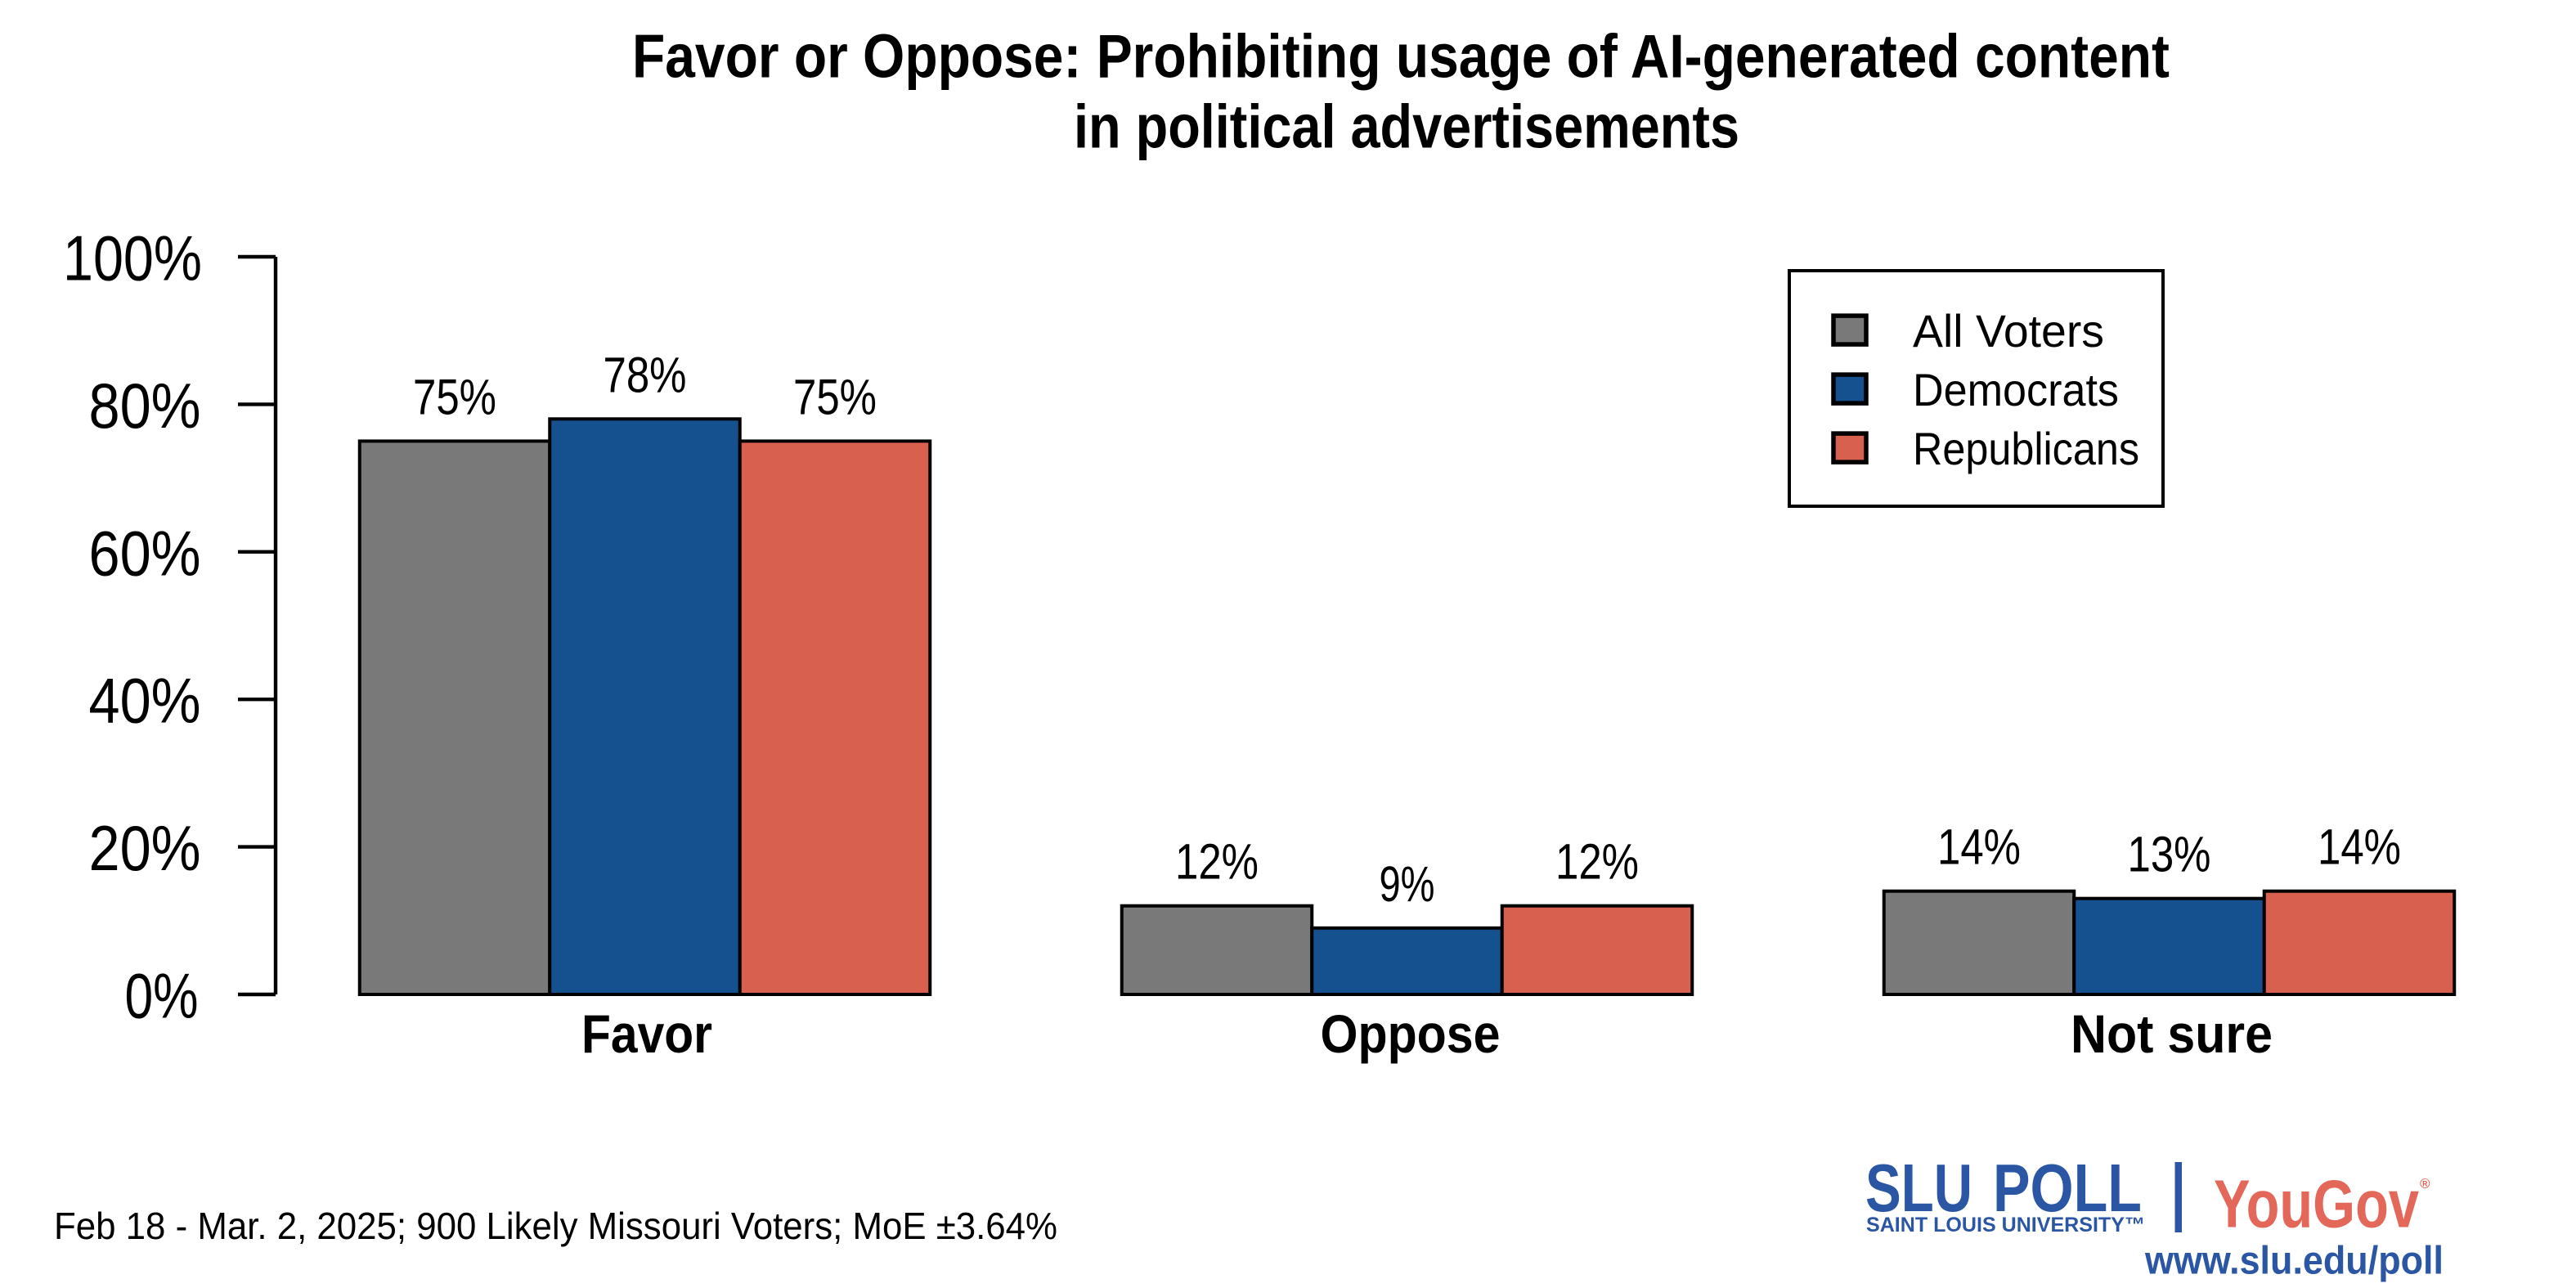 The height and width of the screenshot is (1288, 2576). What do you see at coordinates (2172, 1033) in the screenshot?
I see `svg-text: Not sure` at bounding box center [2172, 1033].